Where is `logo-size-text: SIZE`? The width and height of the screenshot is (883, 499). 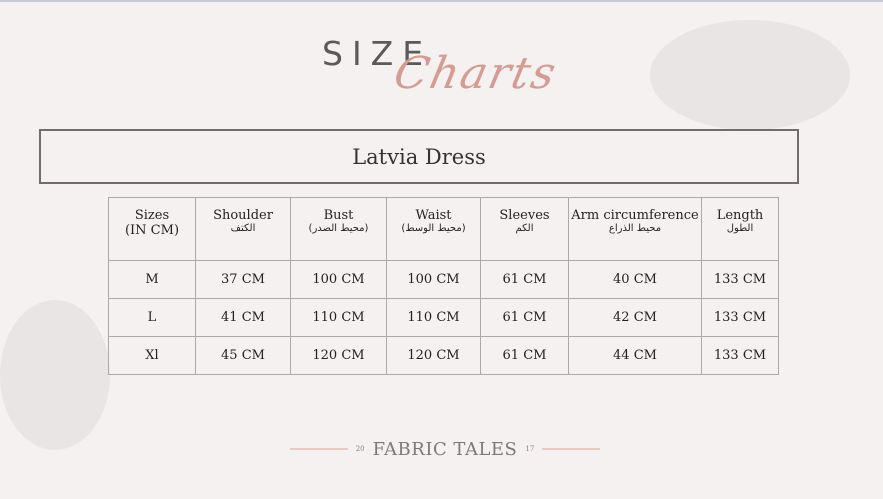
logo-size-text: SIZE is located at coordinates (377, 53).